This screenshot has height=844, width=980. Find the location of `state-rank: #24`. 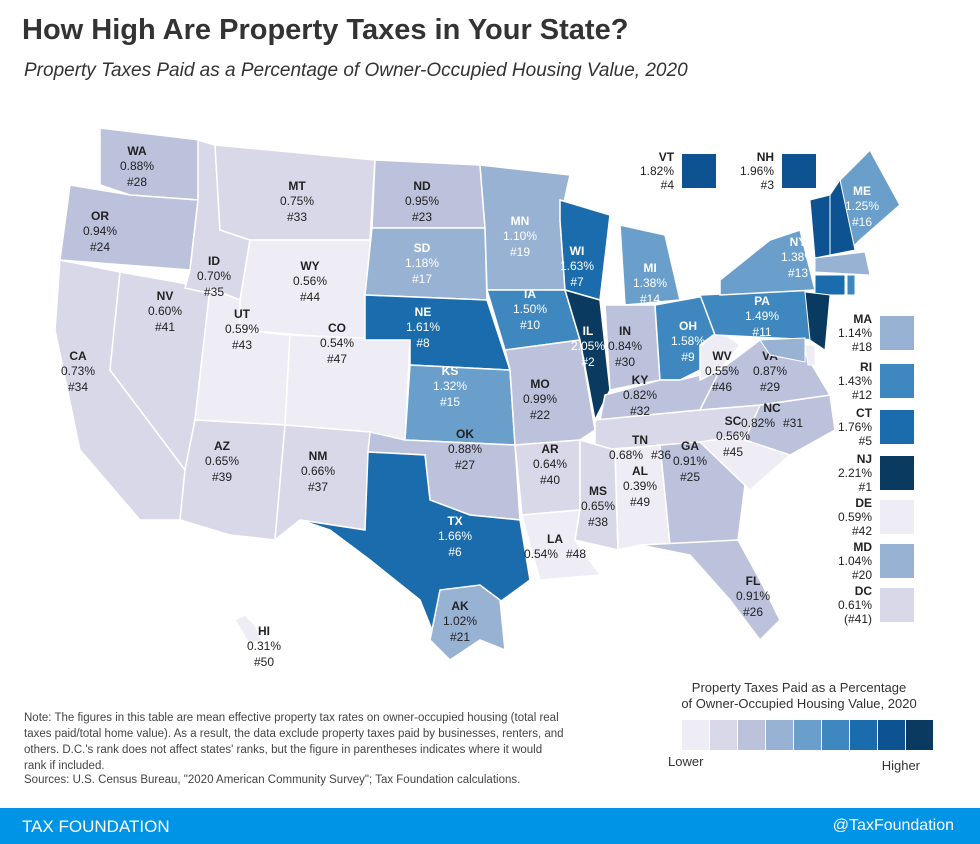

state-rank: #24 is located at coordinates (100, 247).